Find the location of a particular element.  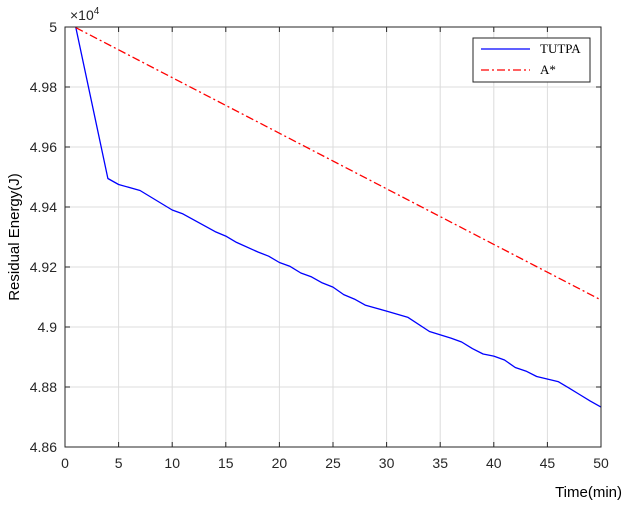

y-tick-label: 4.98 is located at coordinates (43, 87).